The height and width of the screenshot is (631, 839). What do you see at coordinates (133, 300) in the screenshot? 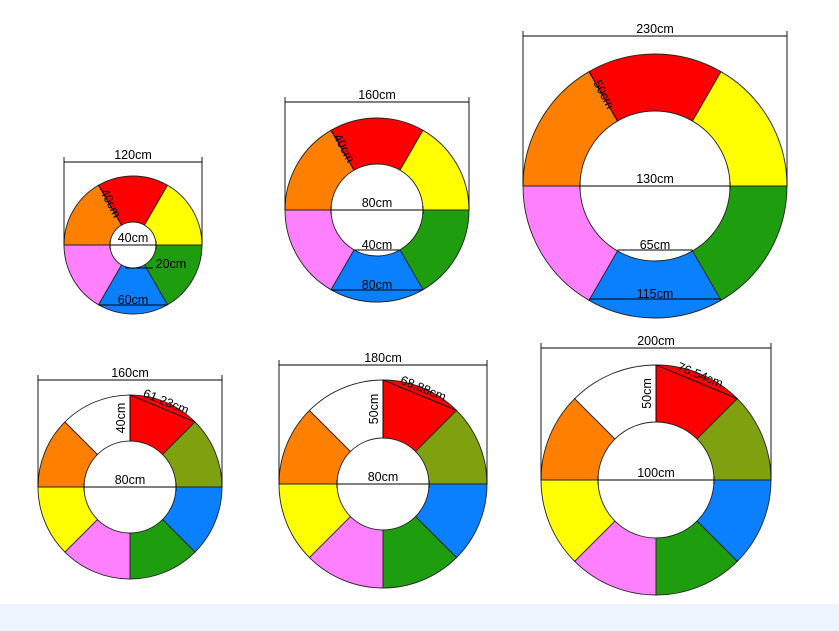
I see `bottom-chord-label: 60cm` at bounding box center [133, 300].